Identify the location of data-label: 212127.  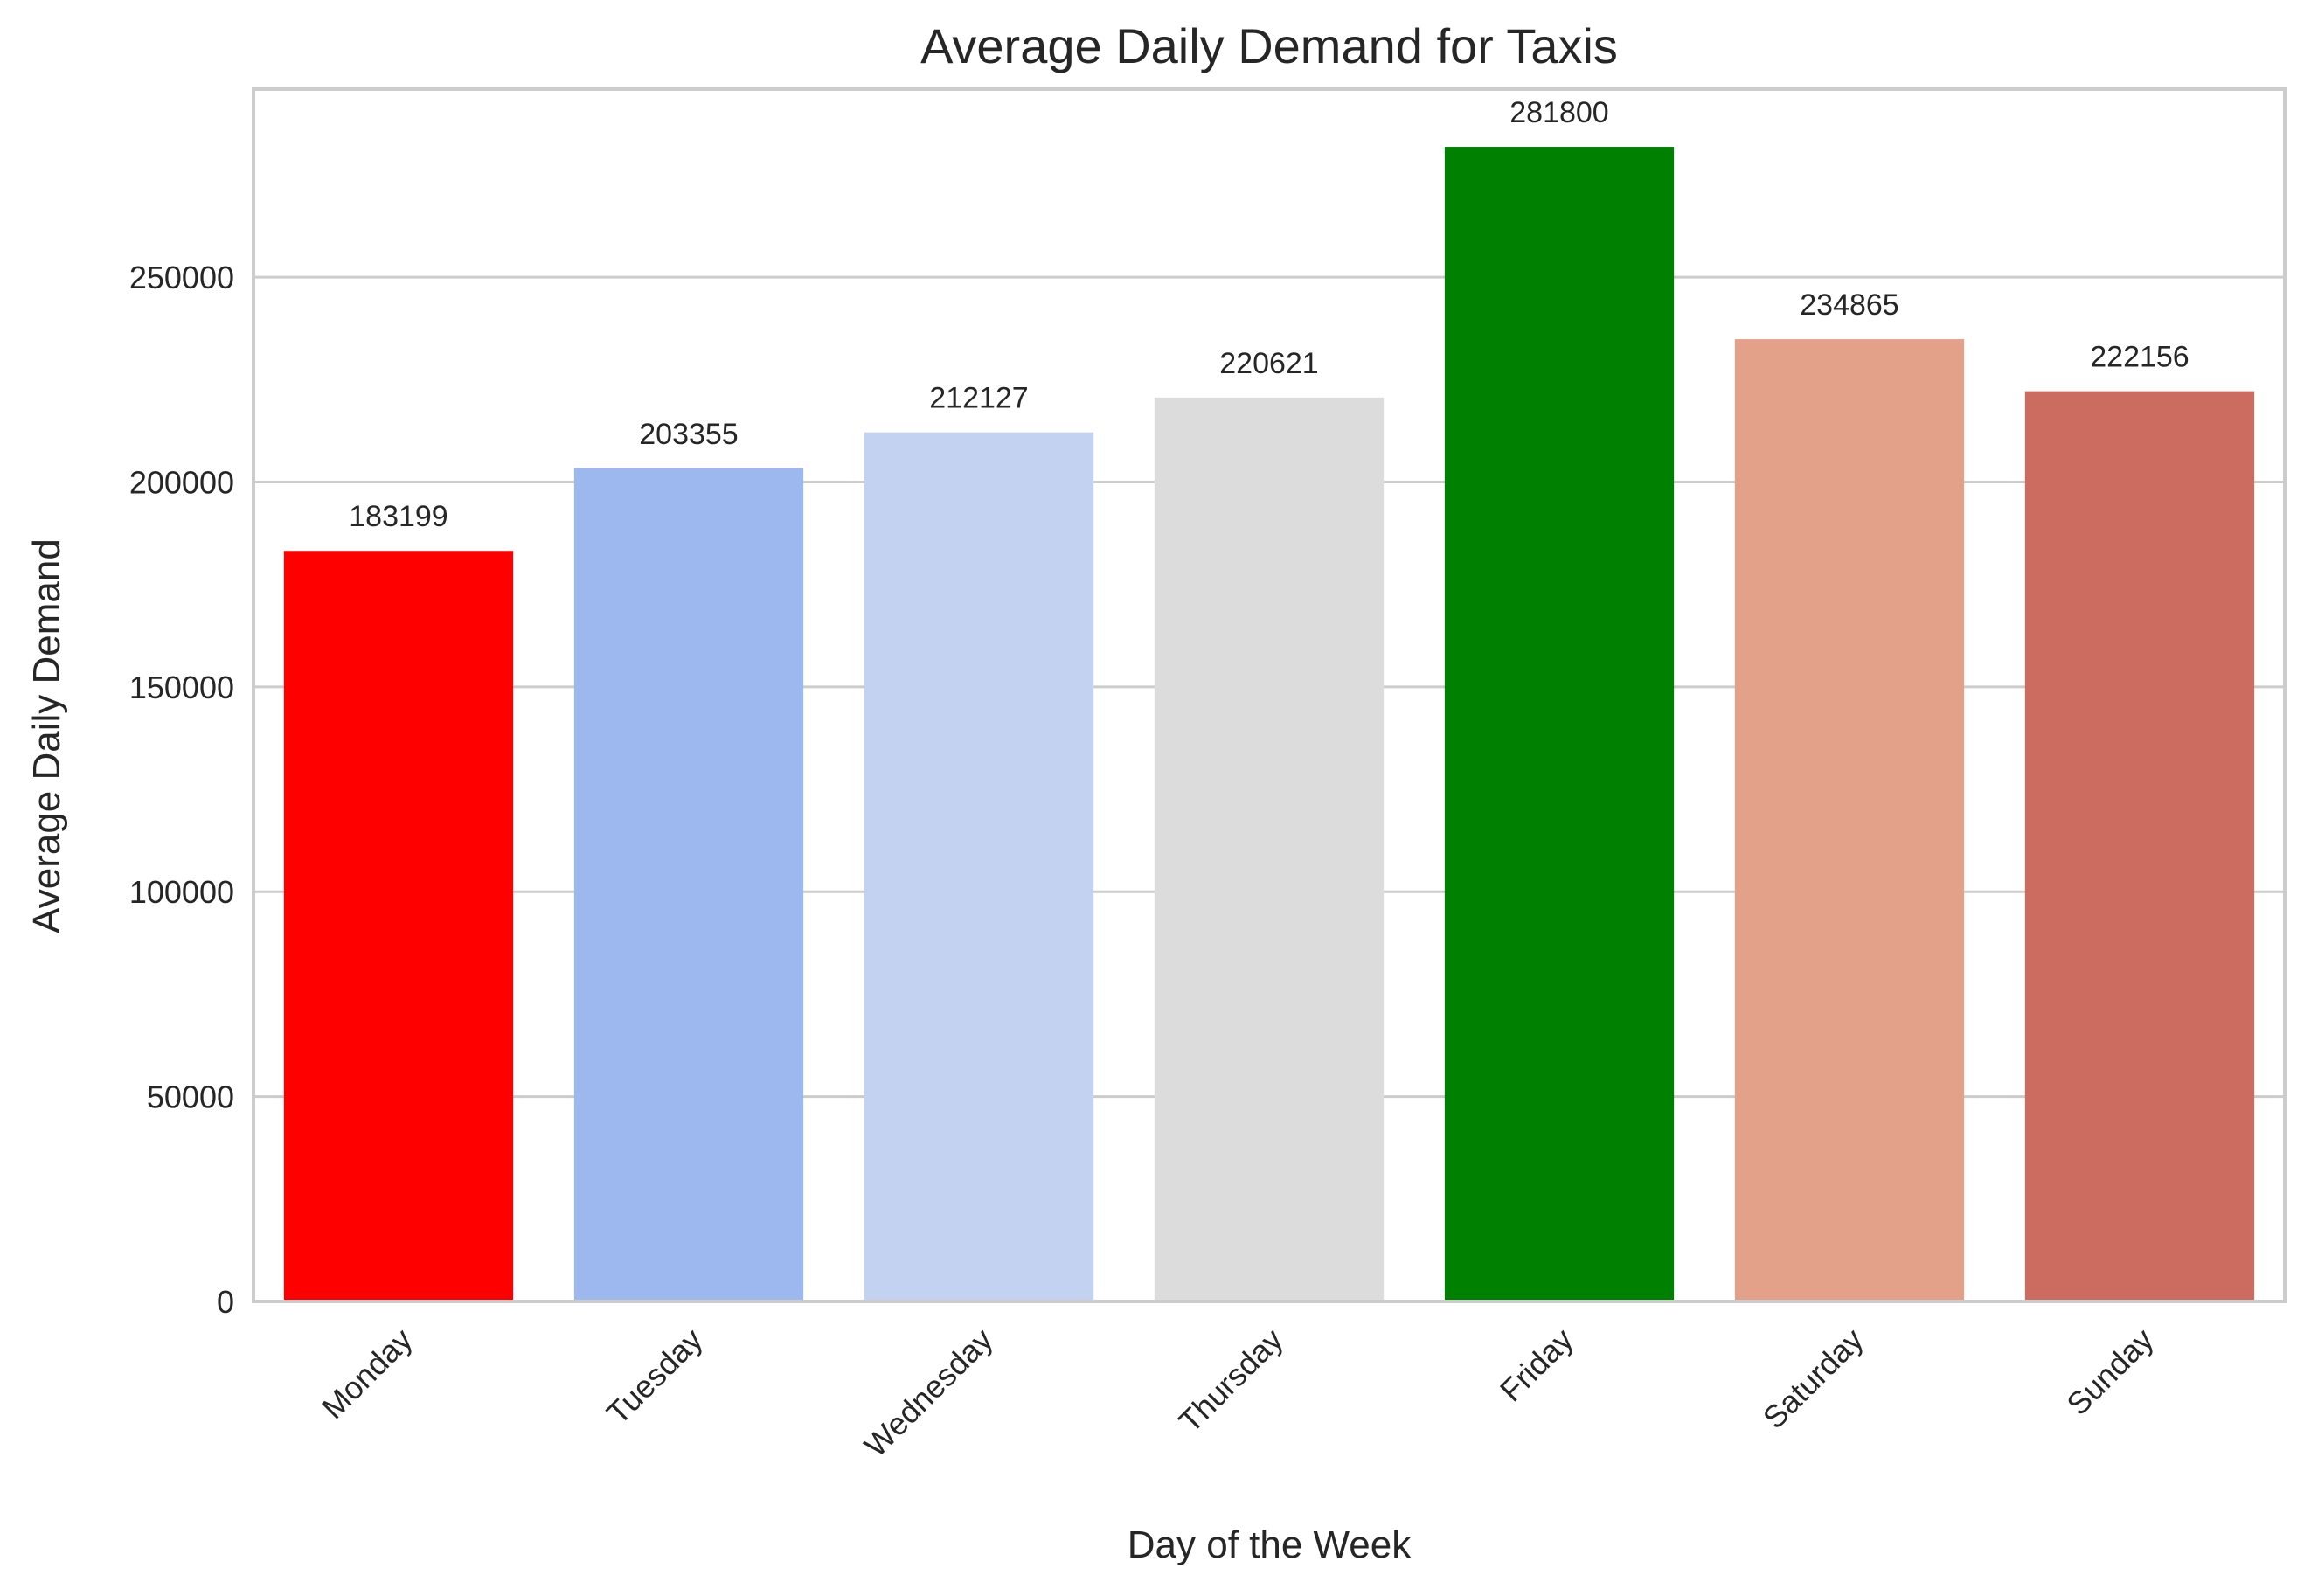
(978, 398).